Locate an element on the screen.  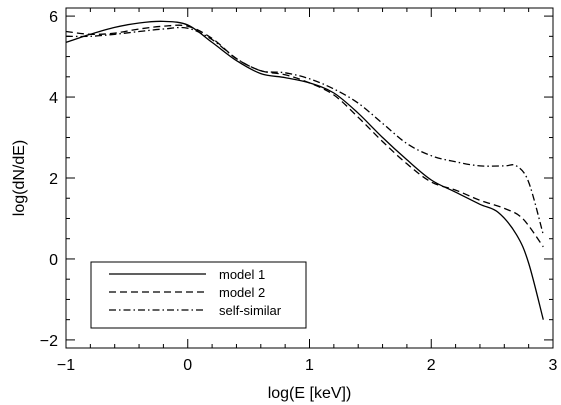
x-tick-label: 1 is located at coordinates (309, 365).